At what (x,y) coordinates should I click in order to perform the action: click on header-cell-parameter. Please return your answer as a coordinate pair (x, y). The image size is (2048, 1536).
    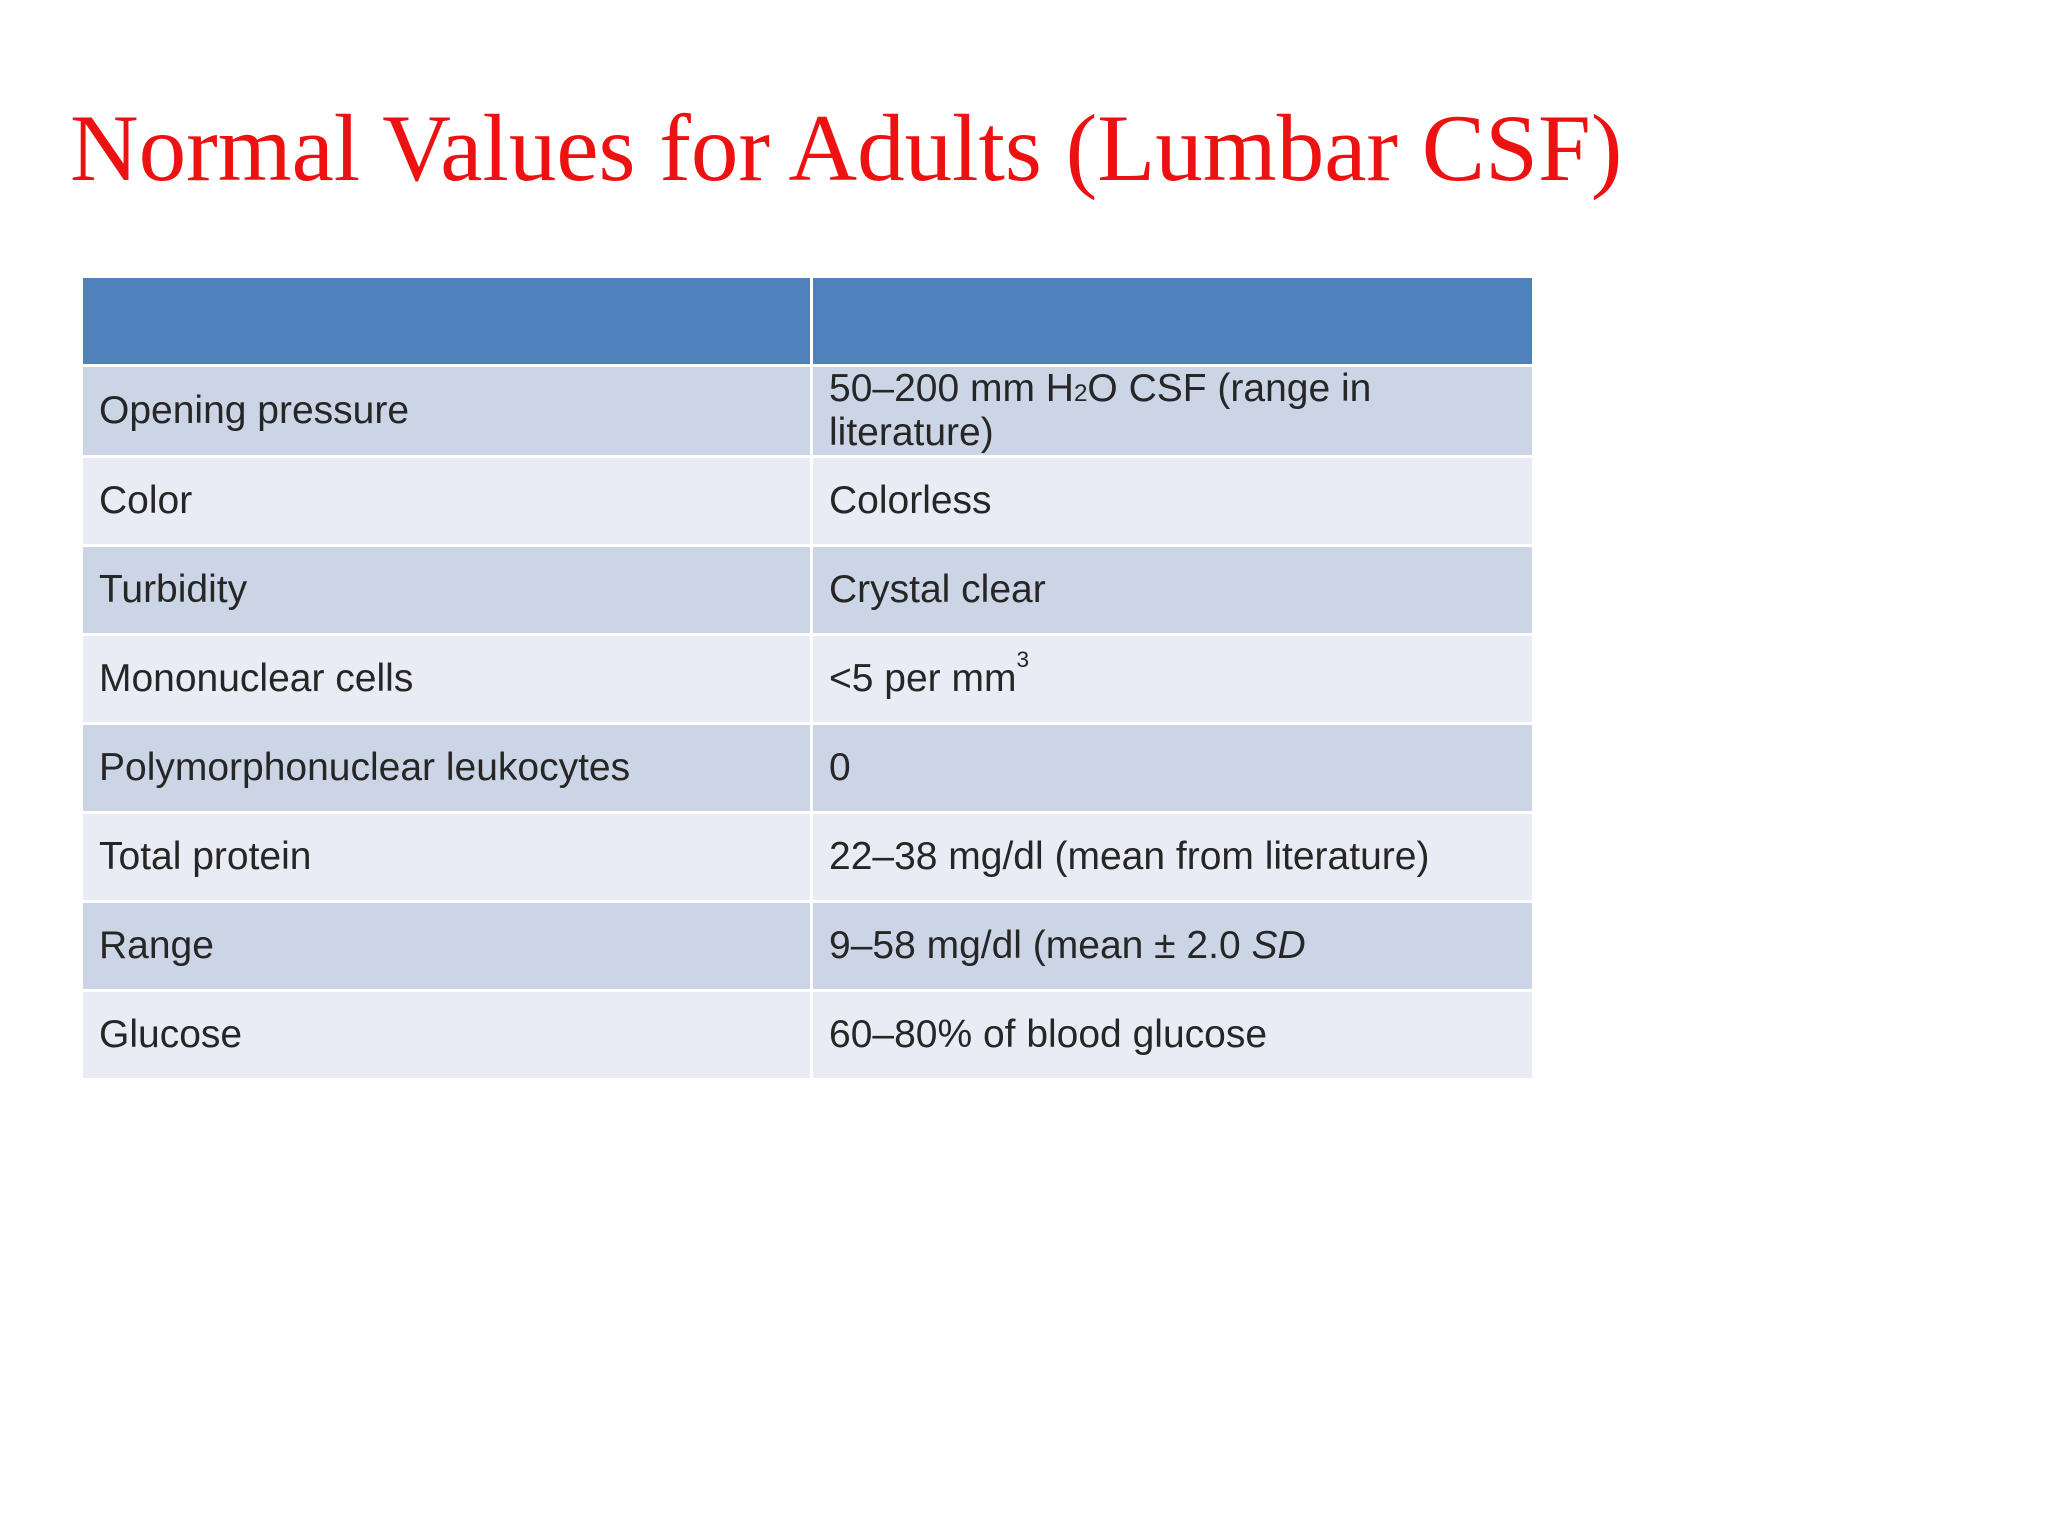
    Looking at the image, I should click on (446, 321).